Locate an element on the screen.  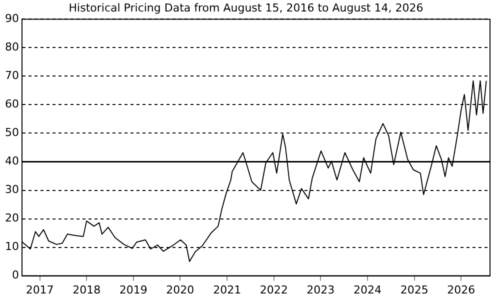
y-tick-label: 80 is located at coordinates (11, 47).